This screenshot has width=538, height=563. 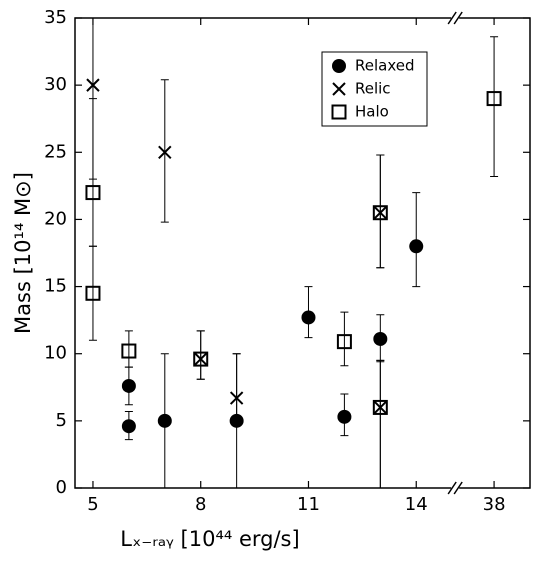 I want to click on legend-label: Relaxed, so click(x=385, y=66).